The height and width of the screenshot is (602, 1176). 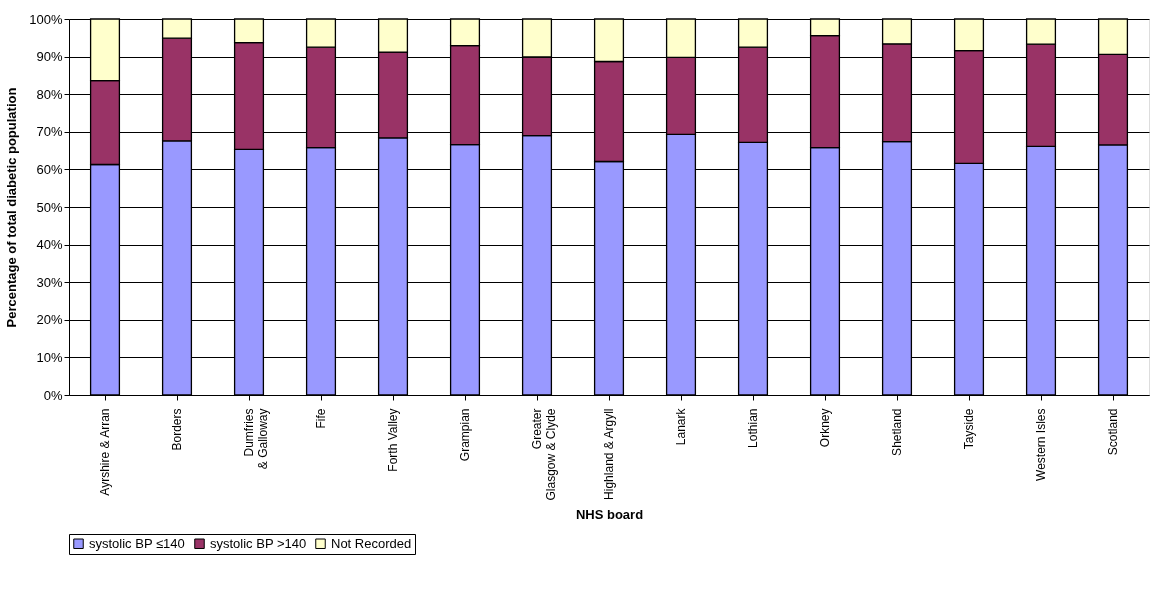 I want to click on legend-label: systolic BP ≤140, so click(x=137, y=543).